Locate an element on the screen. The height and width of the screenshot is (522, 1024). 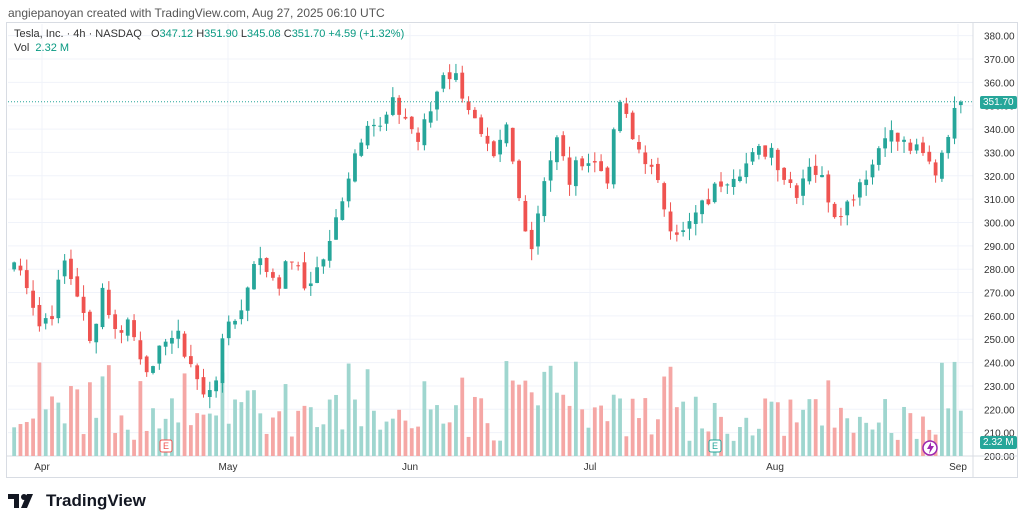
y-tick-label: 380.00 is located at coordinates (999, 37).